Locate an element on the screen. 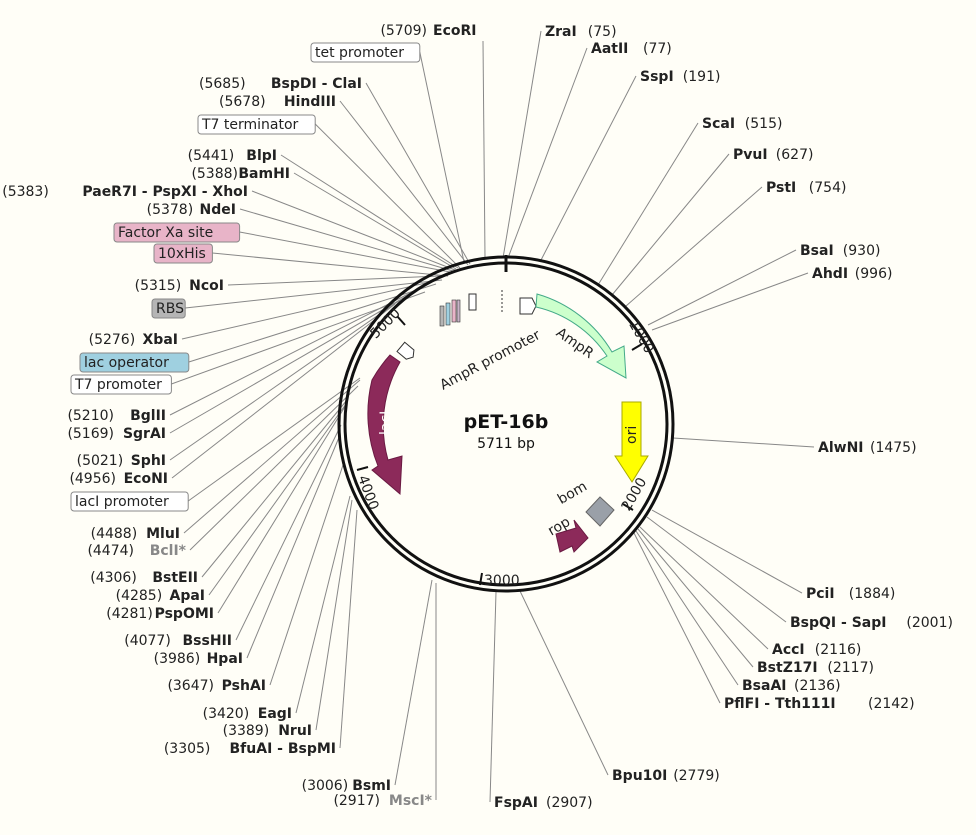 This screenshot has height=835, width=976. site-msci-: MscI* (2917) is located at coordinates (382, 801).